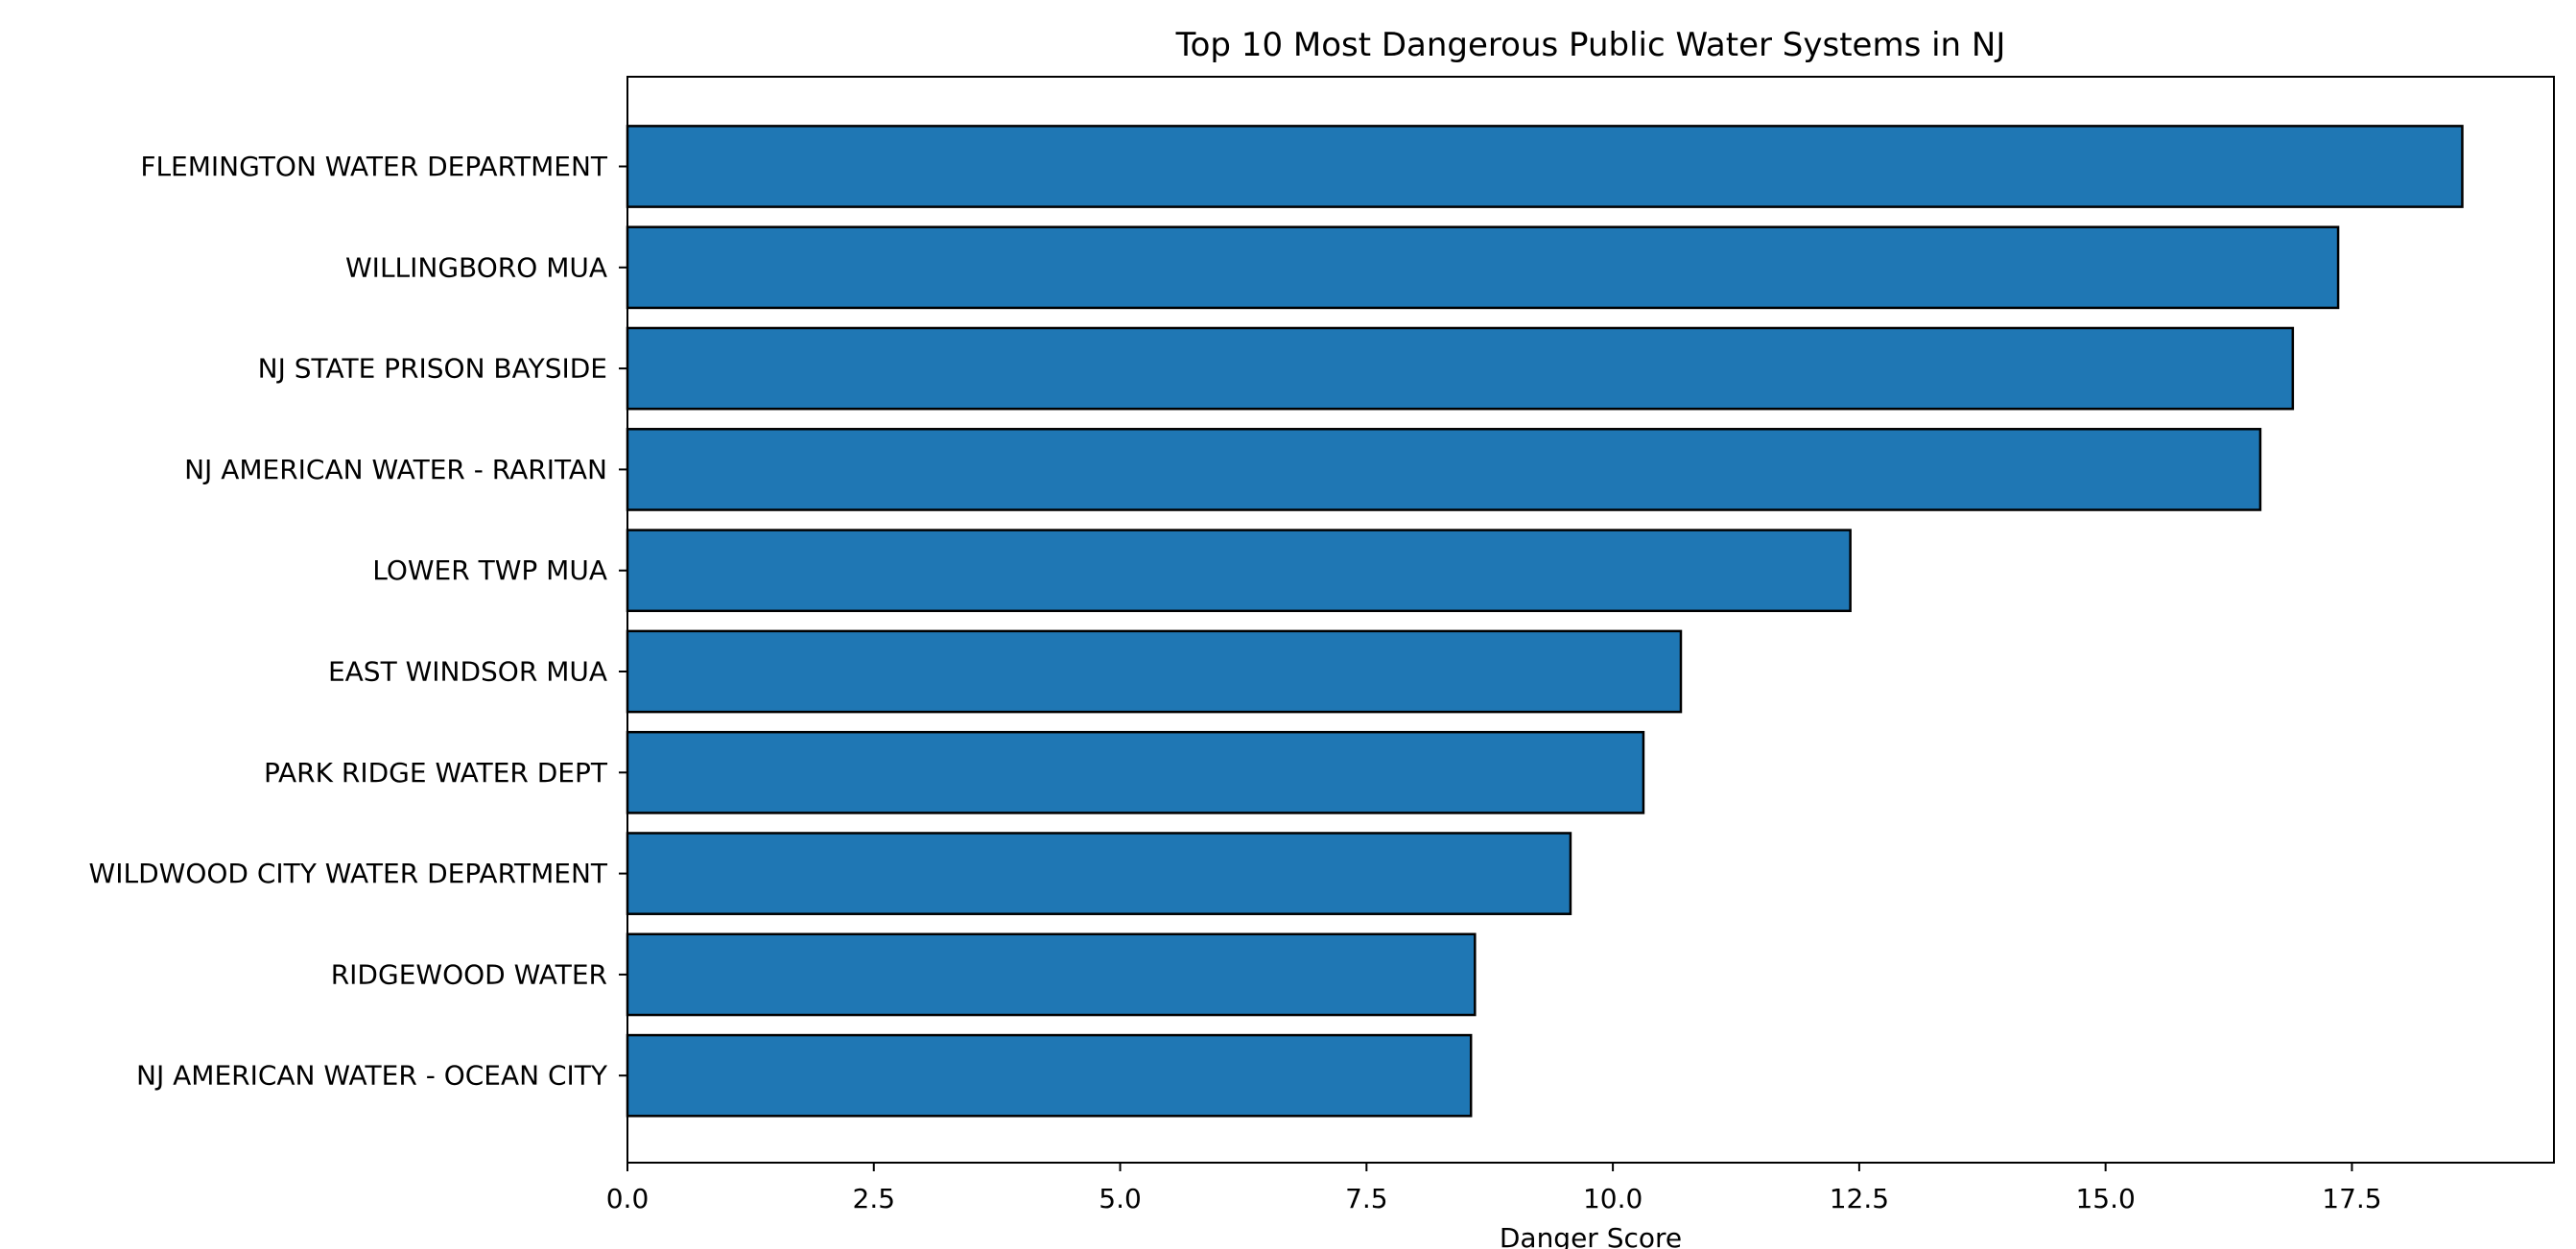  I want to click on x-axis-label: Danger Score, so click(1591, 1235).